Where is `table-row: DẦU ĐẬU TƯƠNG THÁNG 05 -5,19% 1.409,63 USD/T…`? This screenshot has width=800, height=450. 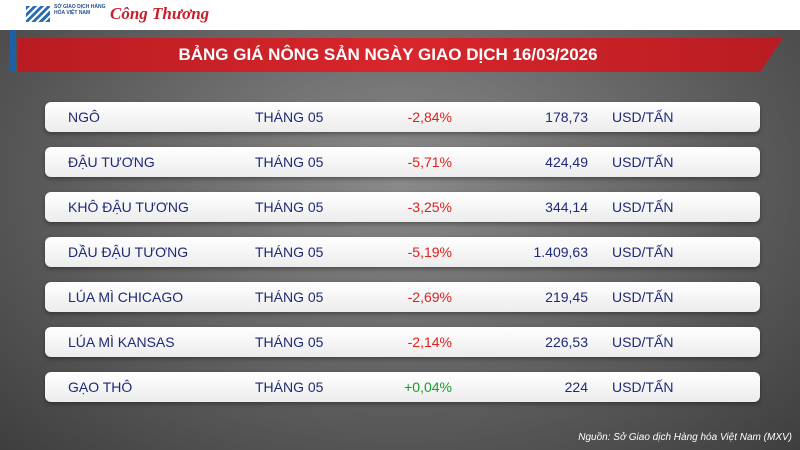 table-row: DẦU ĐẬU TƯƠNG THÁNG 05 -5,19% 1.409,63 USD/T… is located at coordinates (402, 252).